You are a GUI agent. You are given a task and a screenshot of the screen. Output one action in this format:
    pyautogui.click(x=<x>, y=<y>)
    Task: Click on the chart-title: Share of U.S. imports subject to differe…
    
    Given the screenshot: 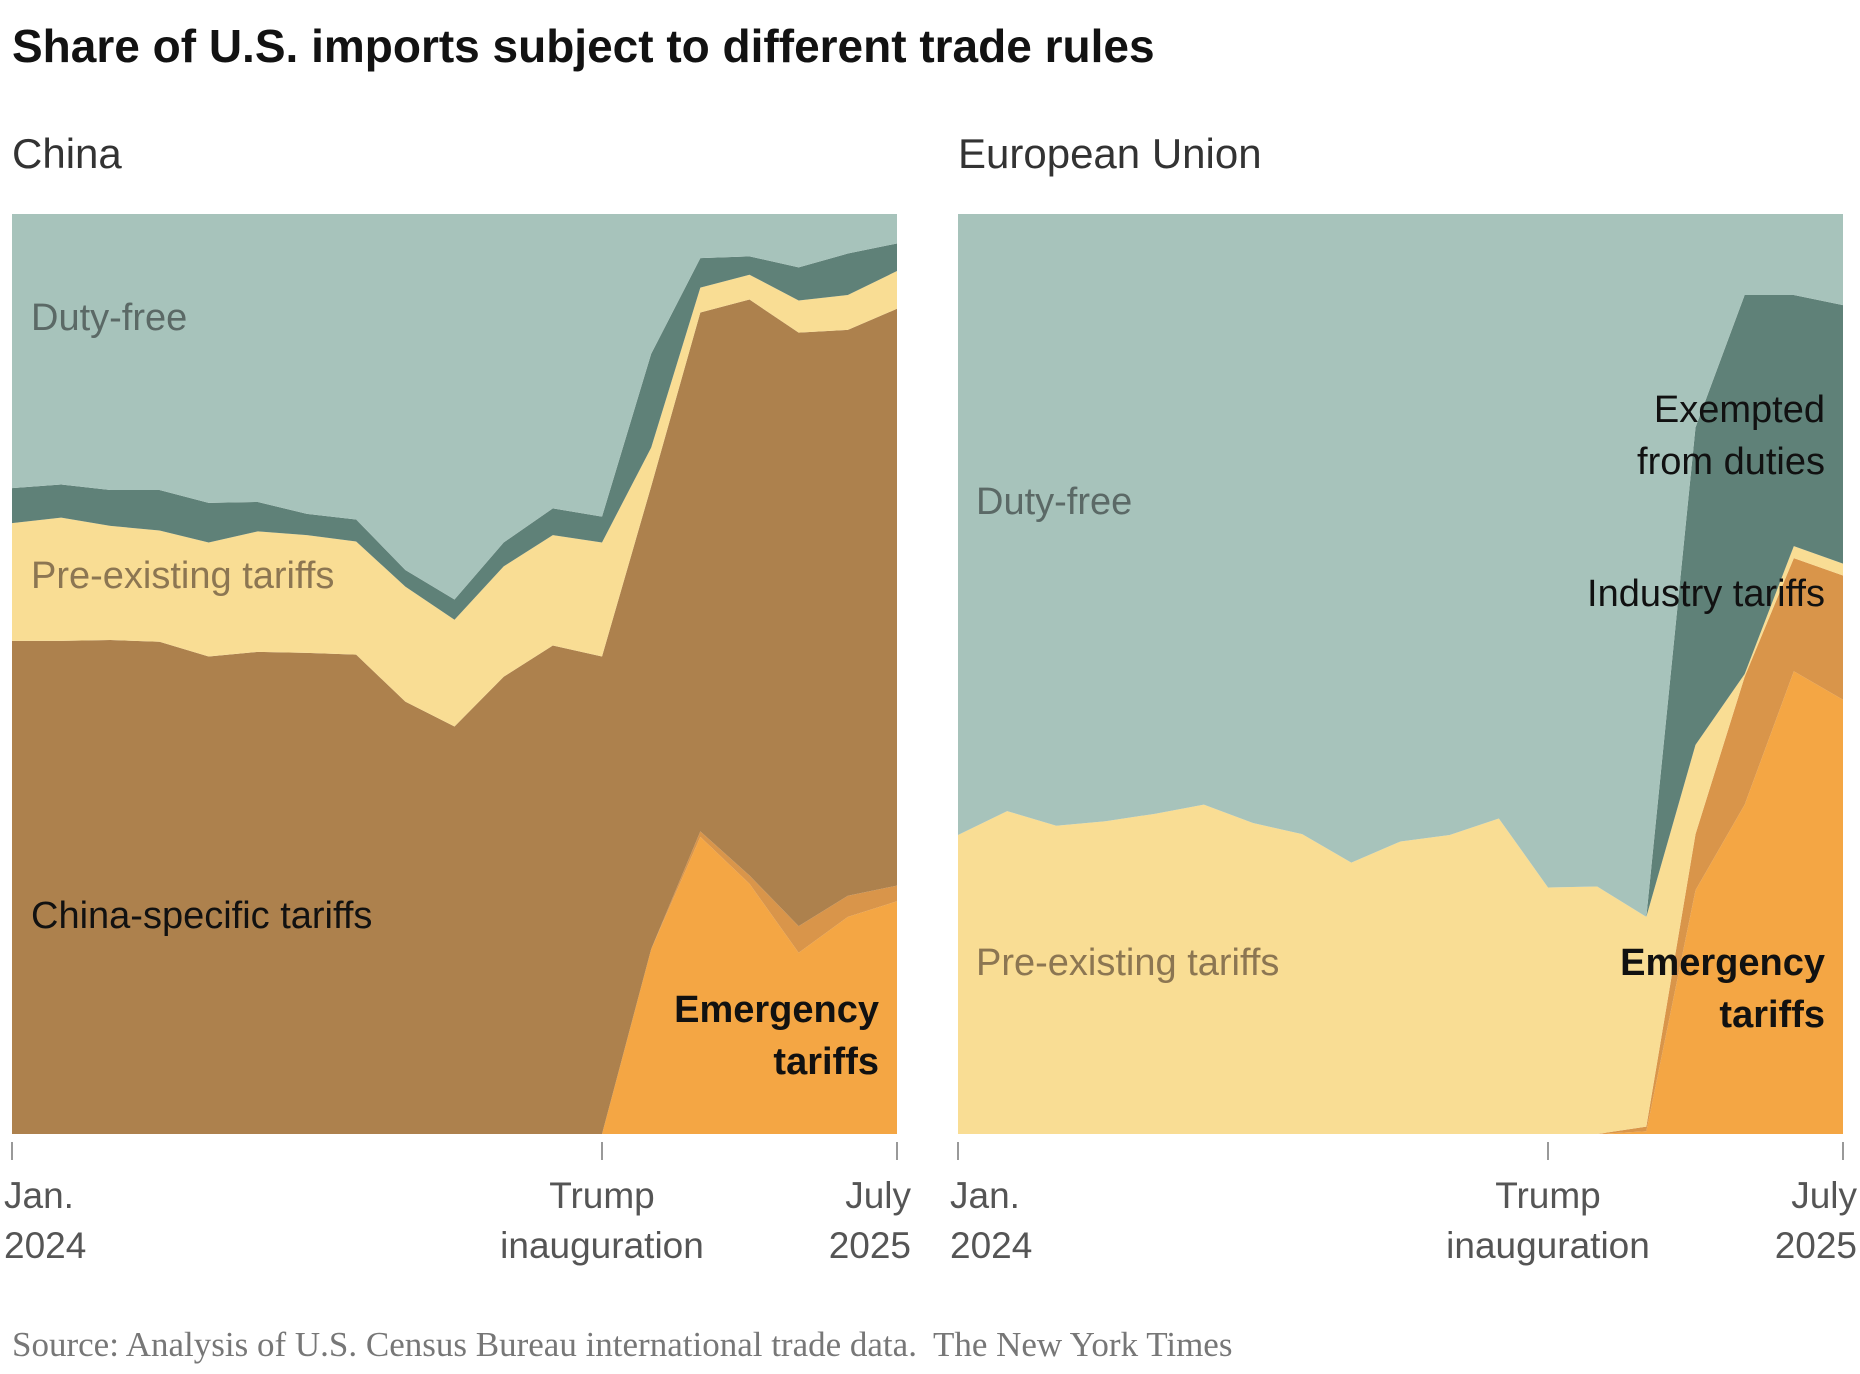 What is the action you would take?
    pyautogui.click(x=583, y=46)
    